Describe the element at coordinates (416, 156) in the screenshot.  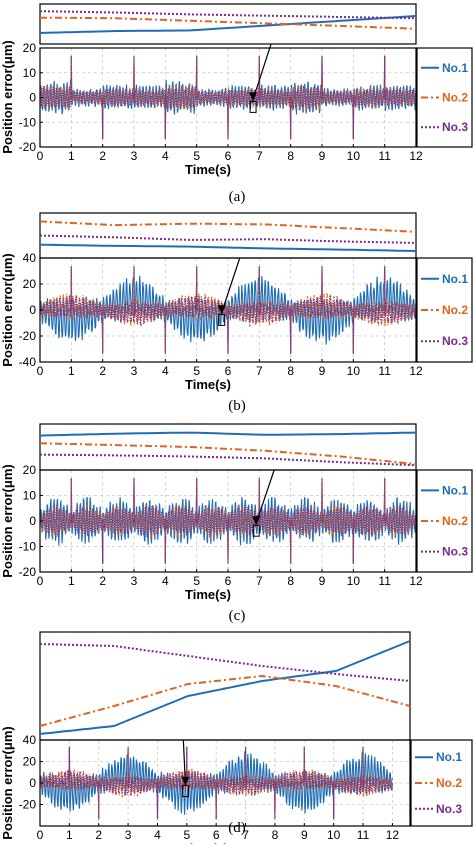
I see `x-tick-label: 12` at that location.